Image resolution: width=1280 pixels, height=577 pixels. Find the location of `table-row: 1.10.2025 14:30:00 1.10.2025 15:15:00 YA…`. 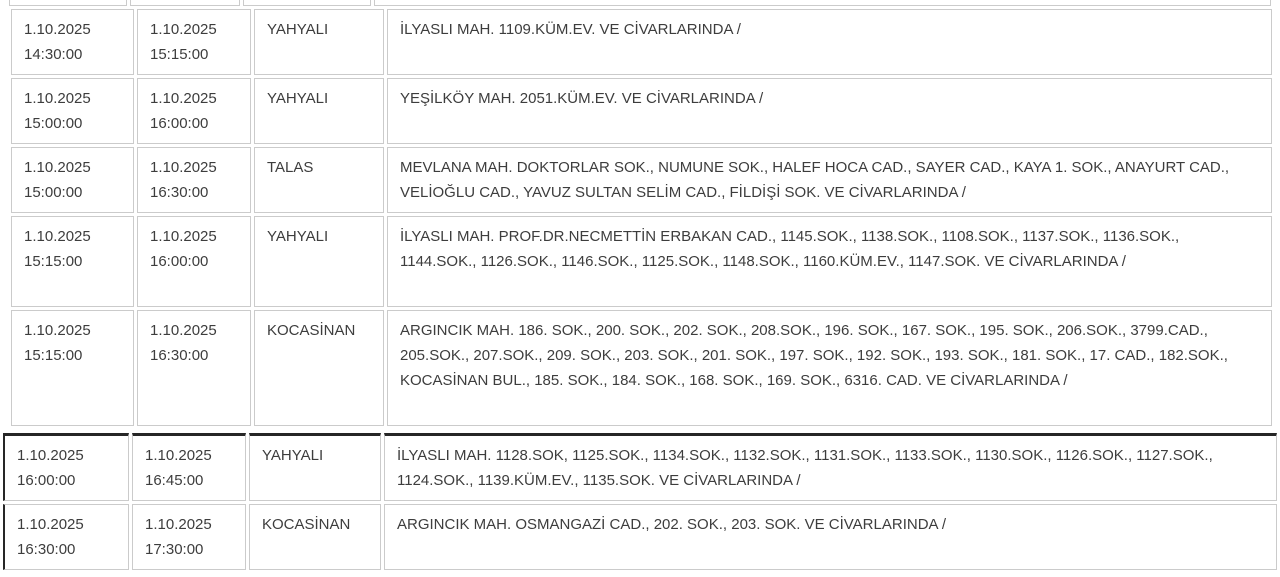

table-row: 1.10.2025 14:30:00 1.10.2025 15:15:00 YA… is located at coordinates (641, 42).